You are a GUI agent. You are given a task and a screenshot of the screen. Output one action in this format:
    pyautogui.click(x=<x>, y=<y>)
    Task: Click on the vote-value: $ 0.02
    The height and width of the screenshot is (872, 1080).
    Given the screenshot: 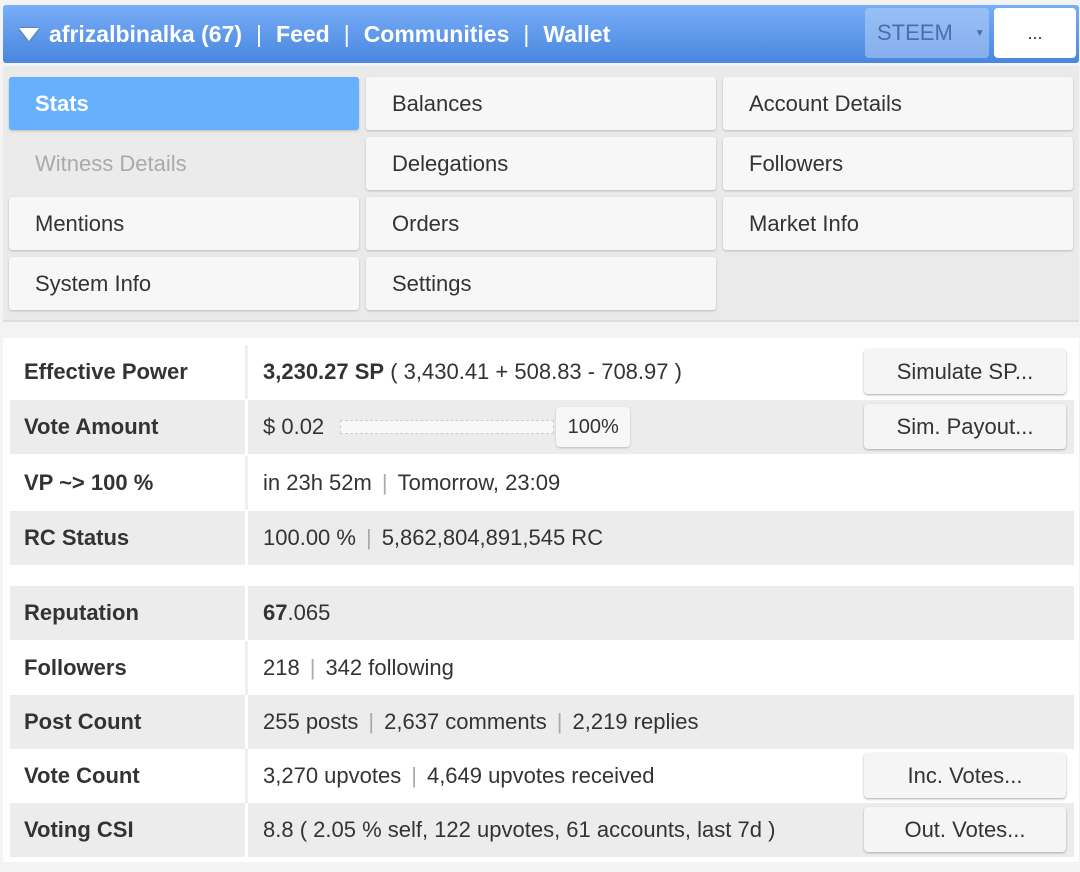 What is the action you would take?
    pyautogui.click(x=294, y=426)
    